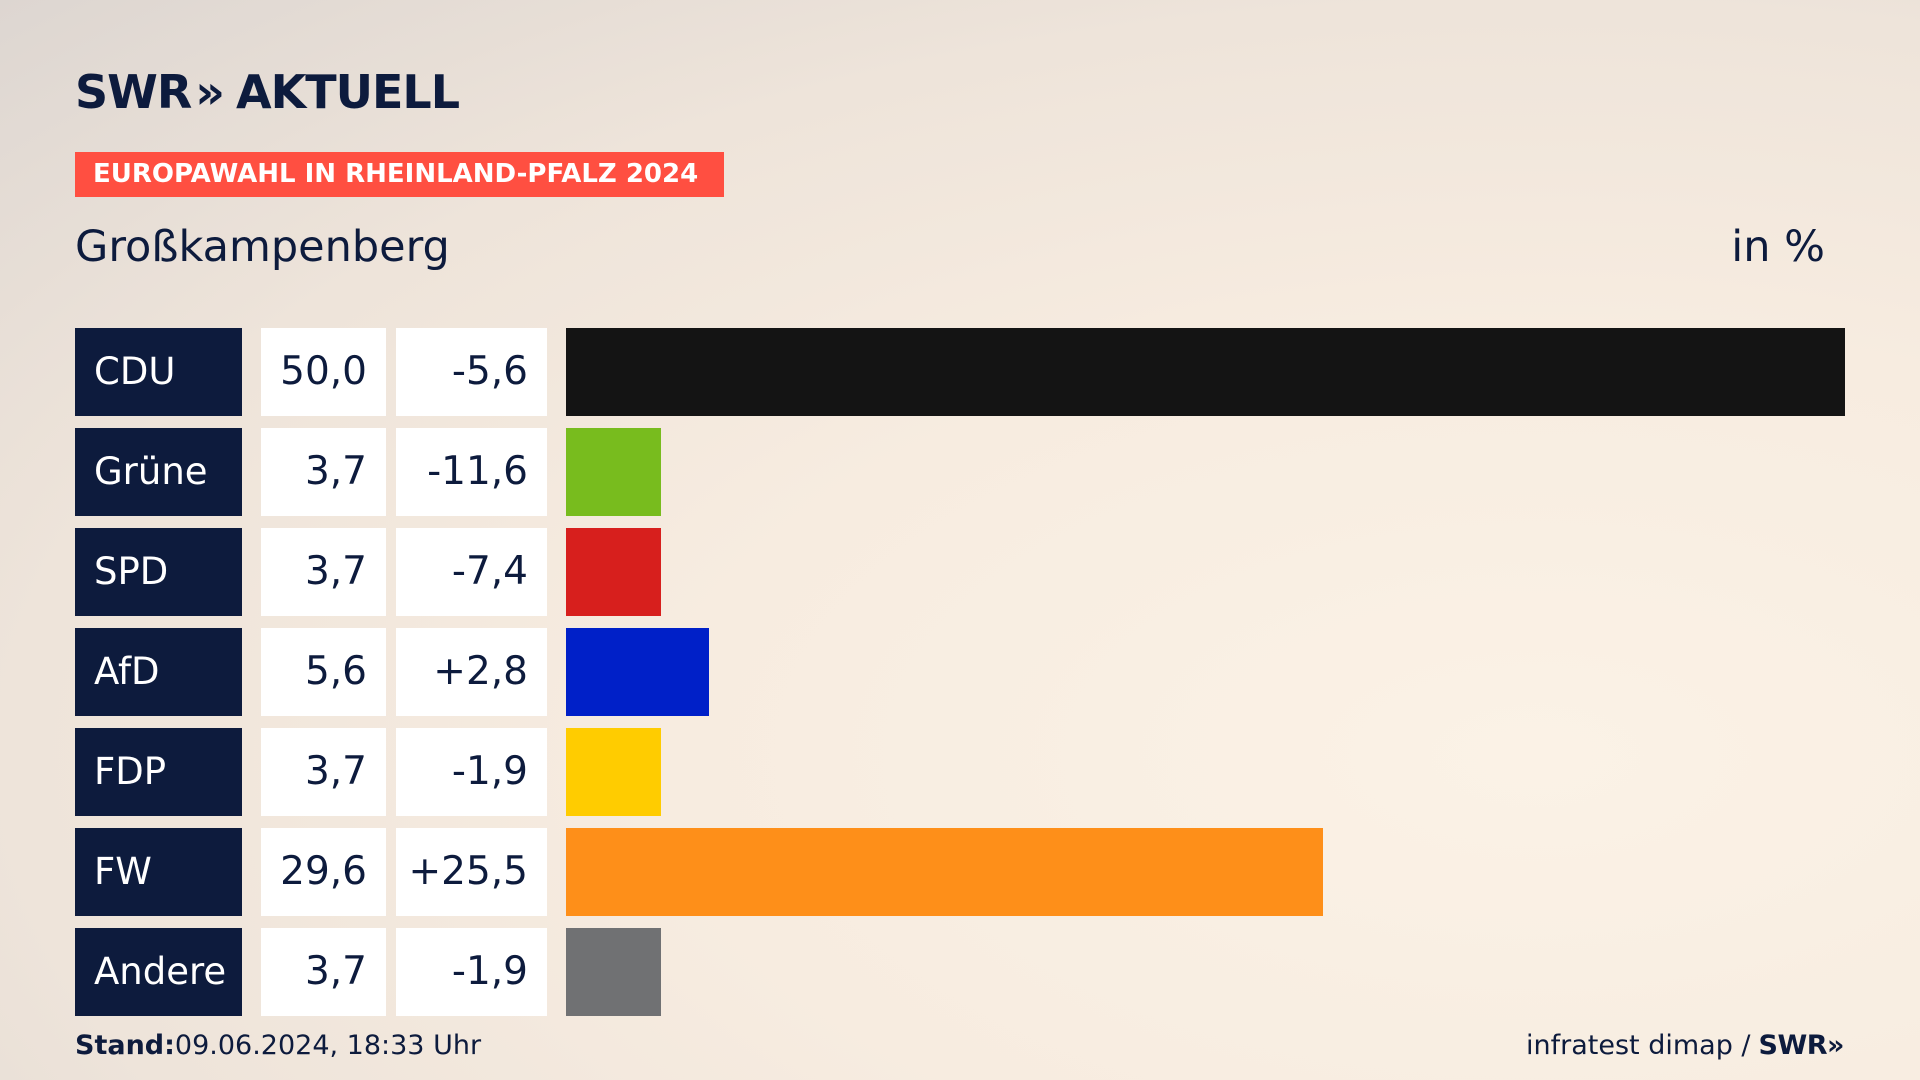  I want to click on vote-share-value: 29,6, so click(323, 872).